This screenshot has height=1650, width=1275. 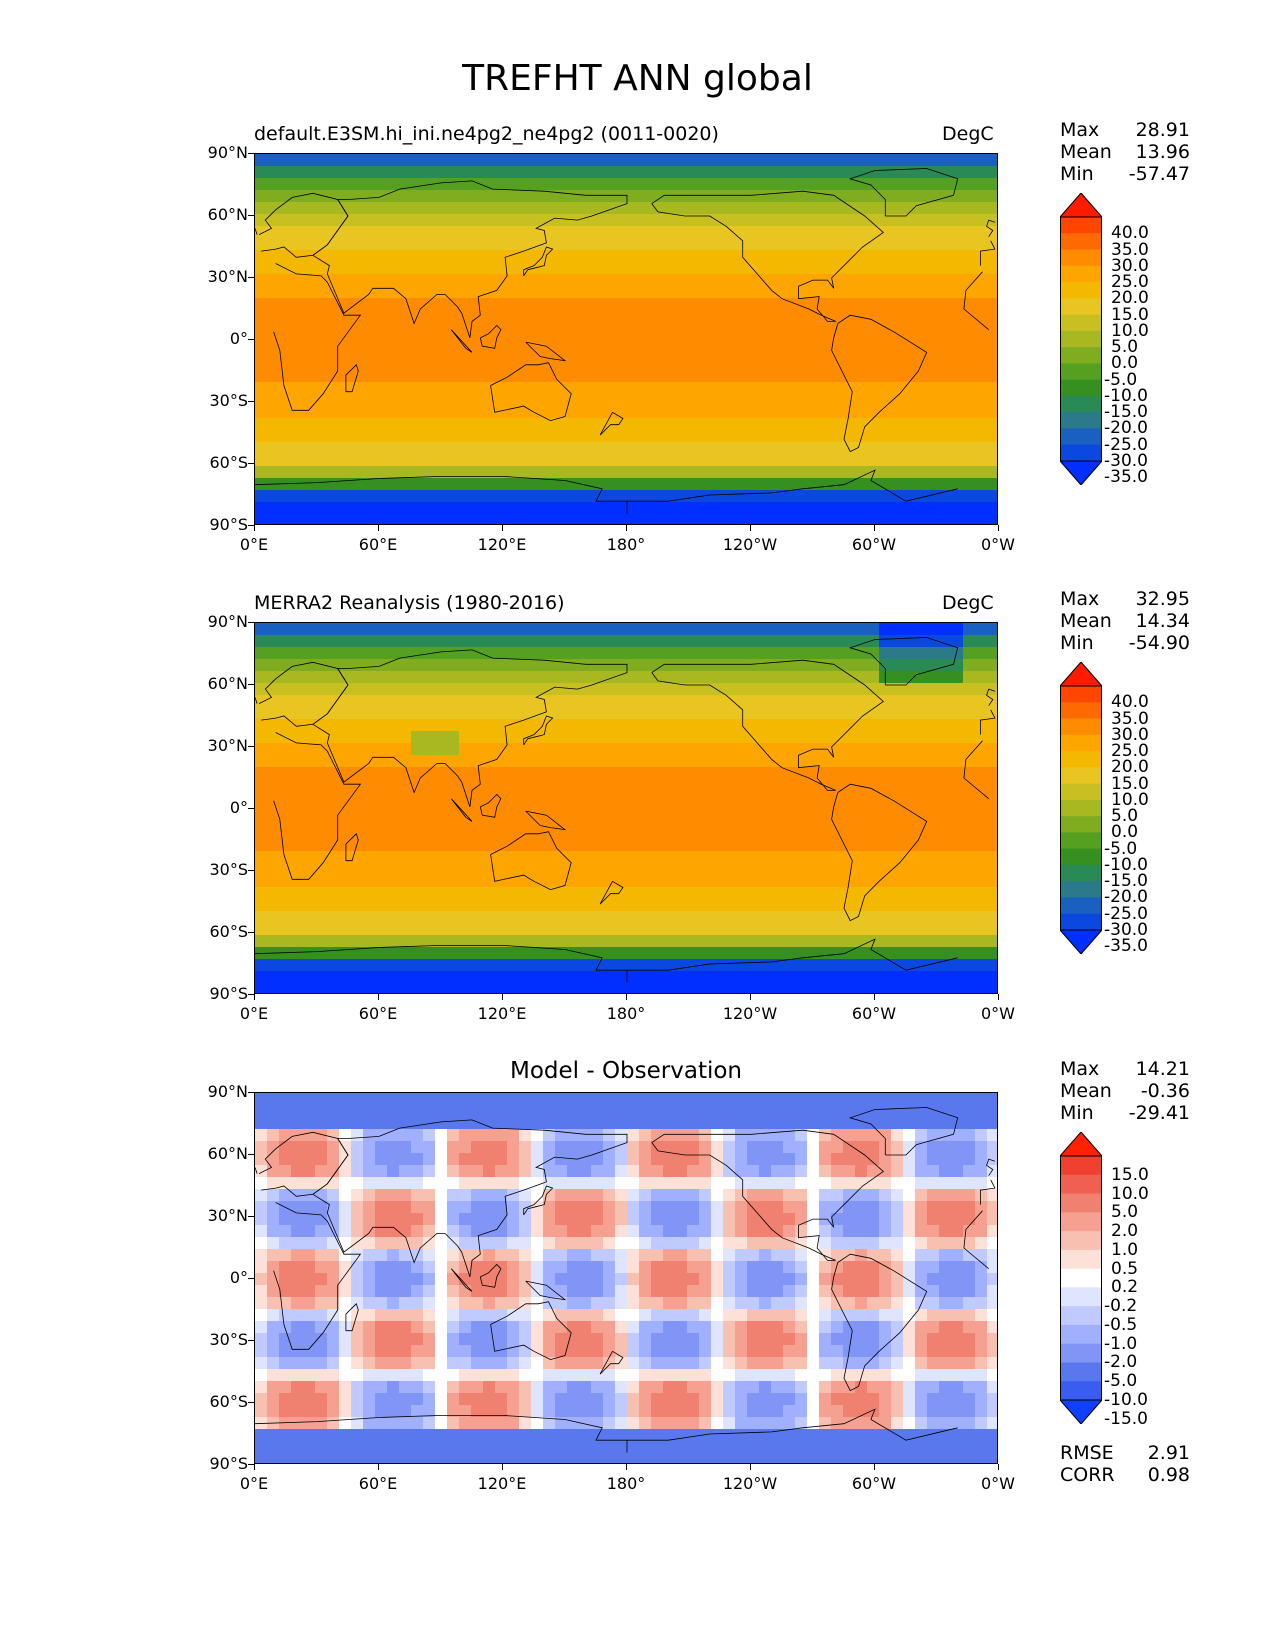 What do you see at coordinates (461, 341) in the screenshot?
I see `coastline-indonesia` at bounding box center [461, 341].